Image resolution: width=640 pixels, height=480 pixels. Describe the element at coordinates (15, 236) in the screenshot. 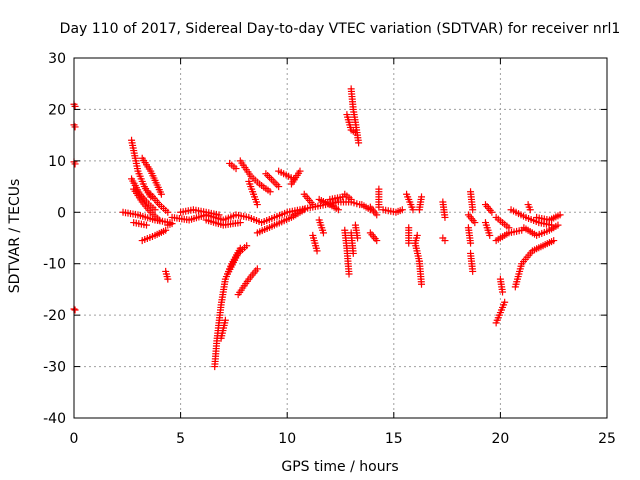

I see `y-axis-label: SDTVAR / TECUs` at that location.